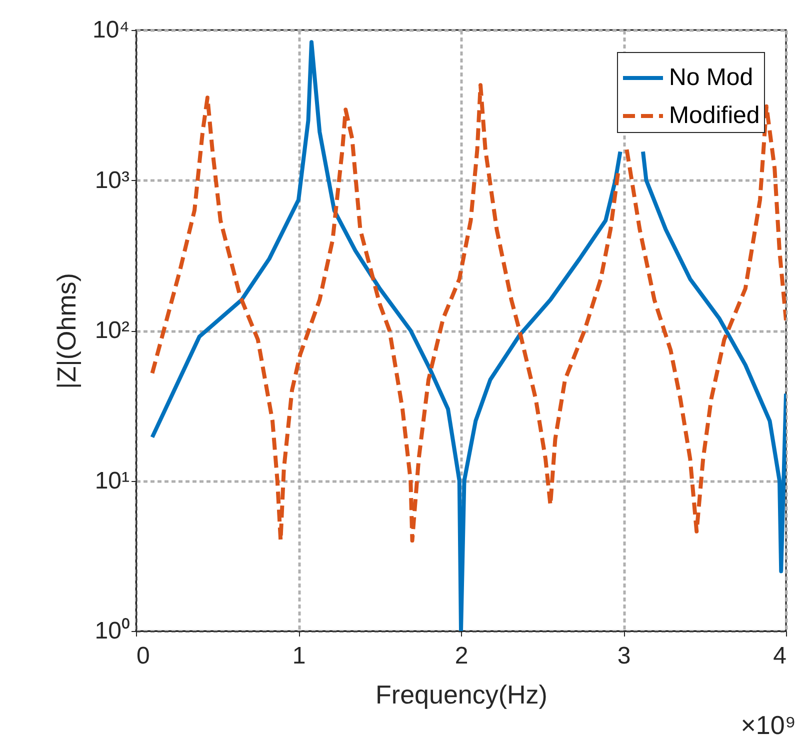 The width and height of the screenshot is (797, 755). Describe the element at coordinates (768, 725) in the screenshot. I see `text: ×10⁹` at that location.